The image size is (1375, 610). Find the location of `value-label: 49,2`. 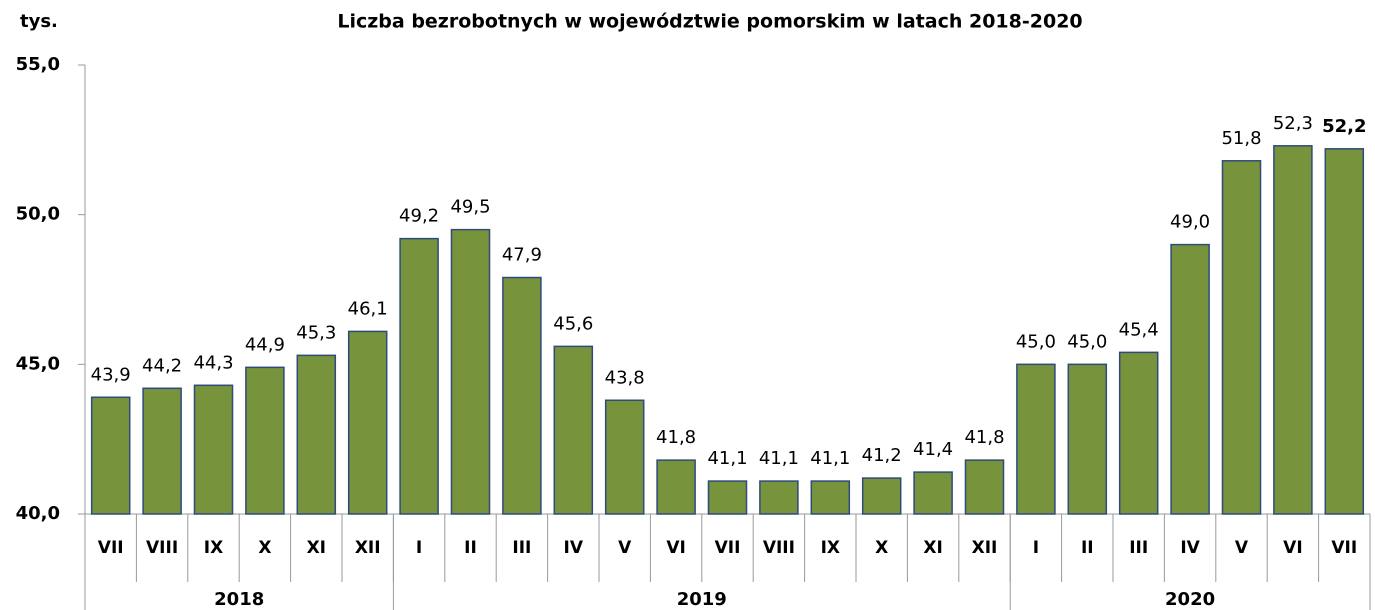

value-label: 49,2 is located at coordinates (419, 216).